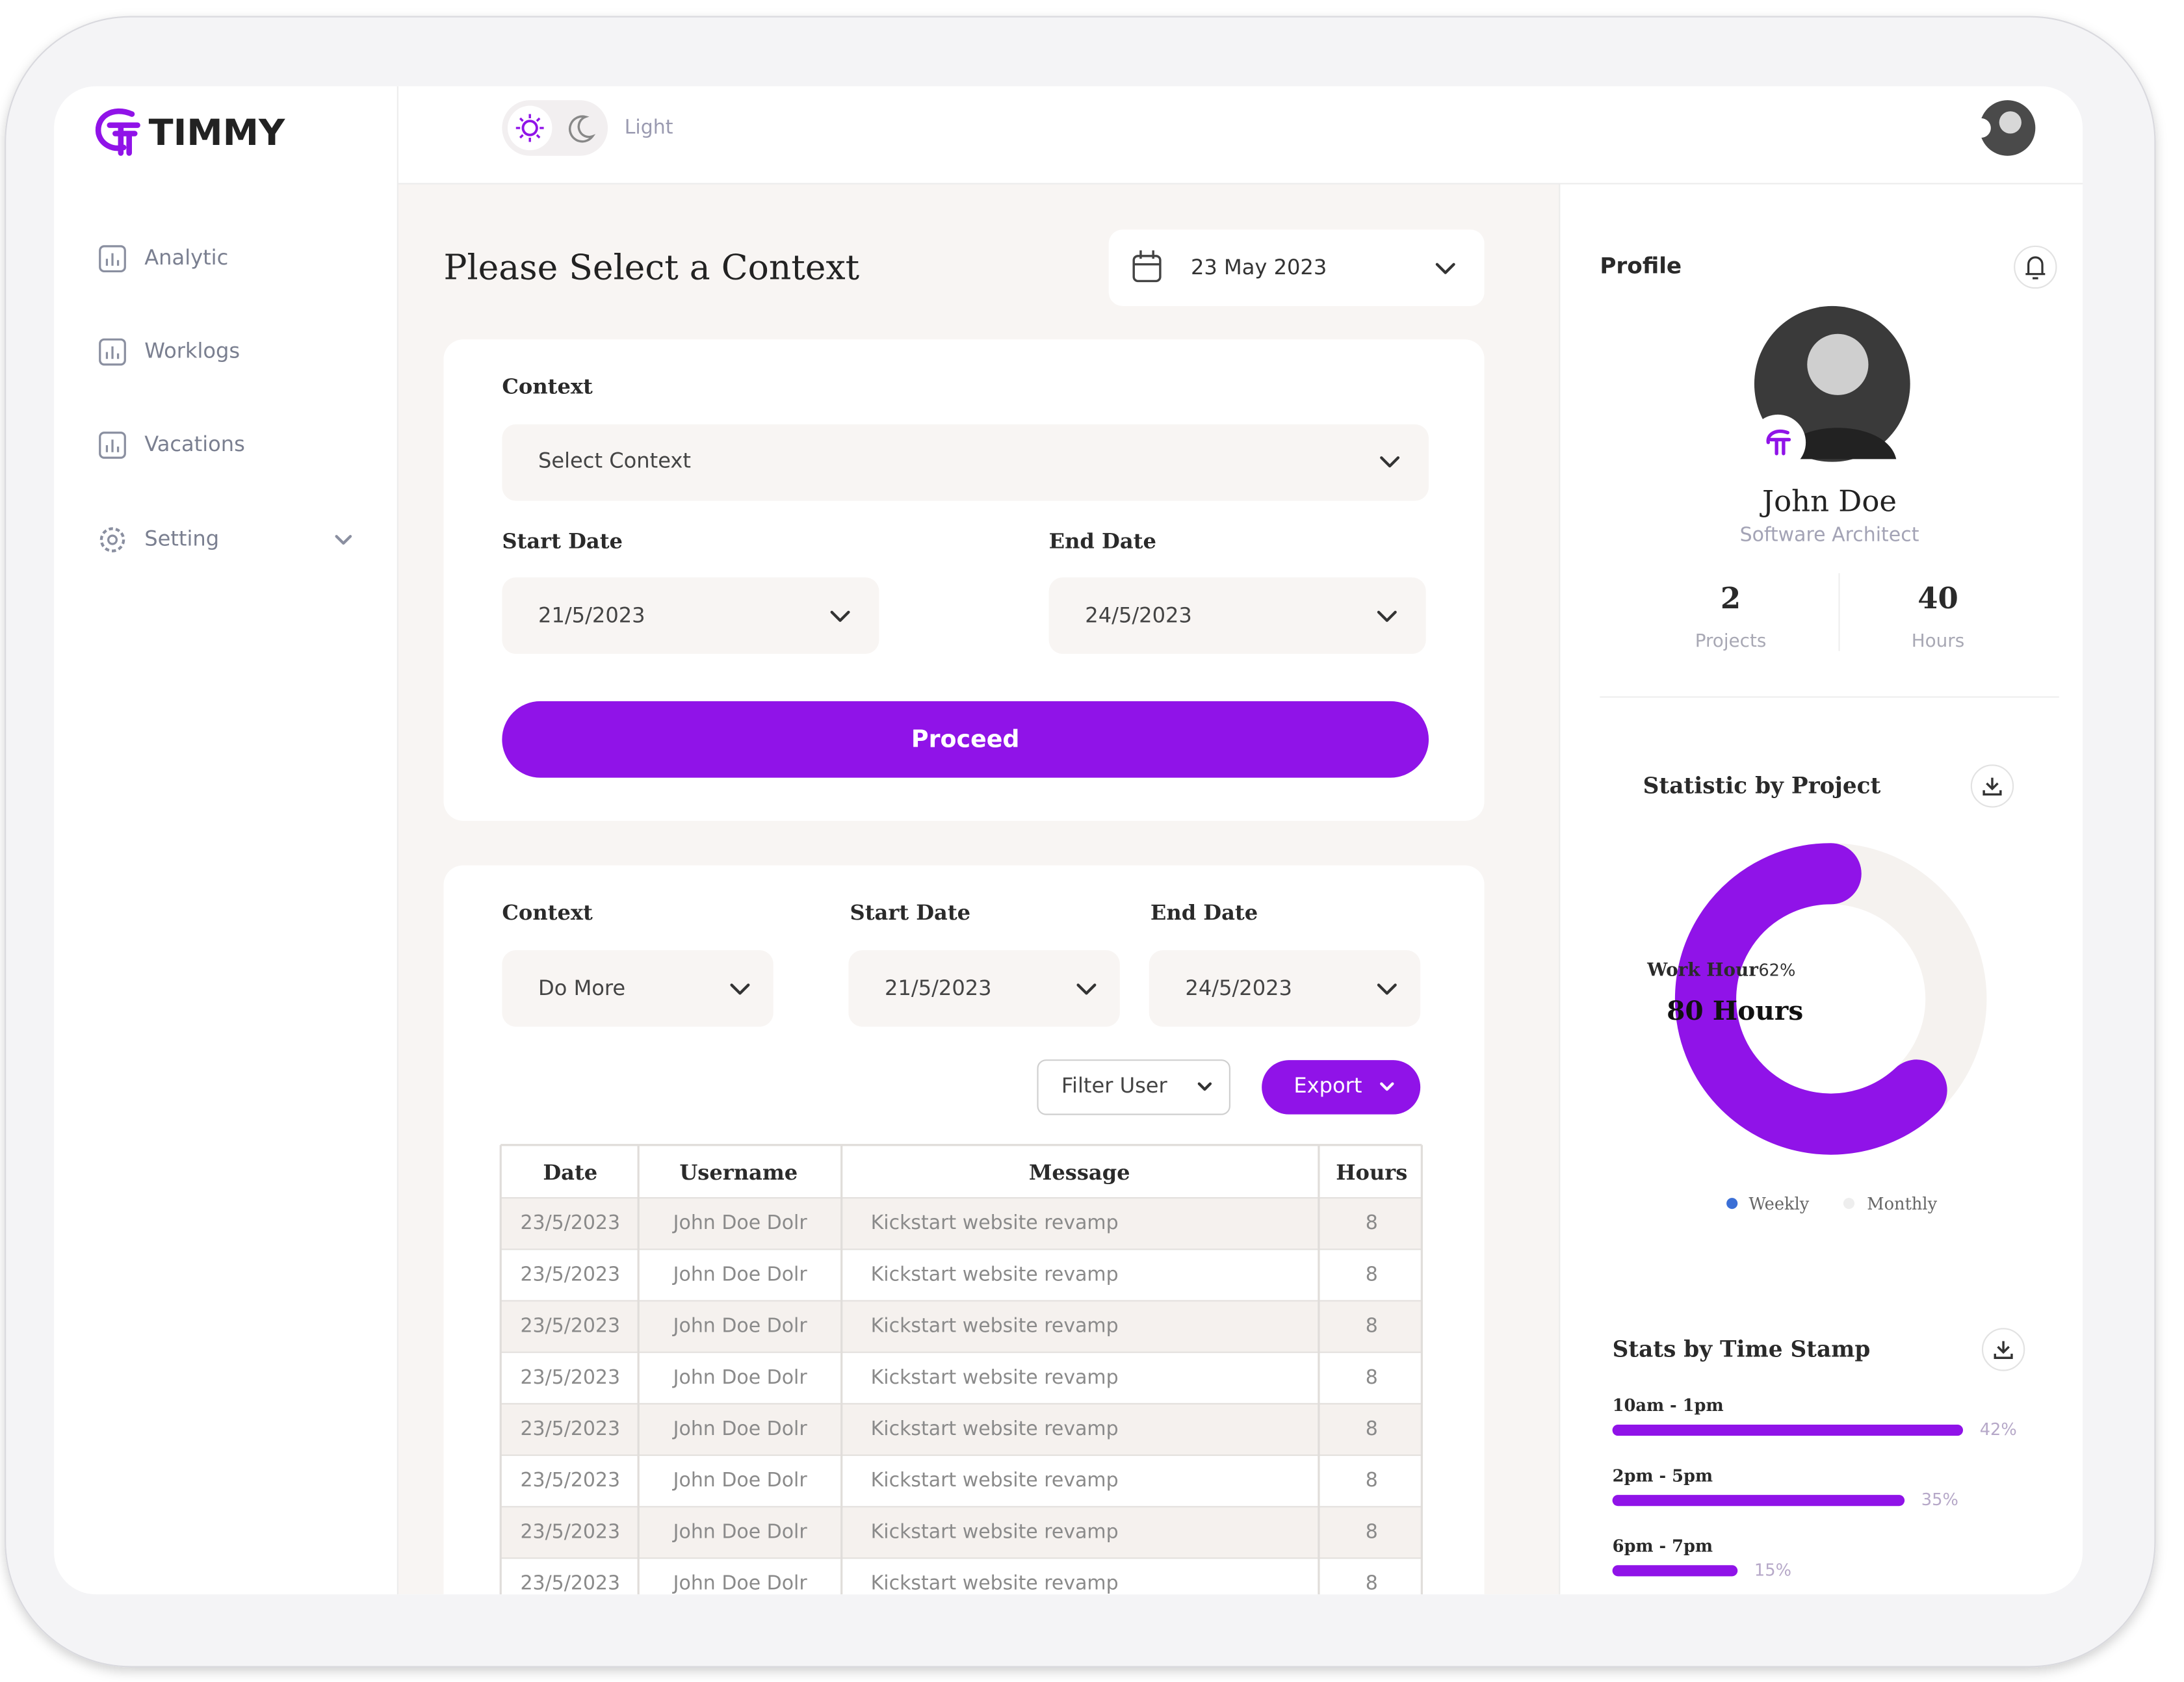 The width and height of the screenshot is (2184, 1682). Describe the element at coordinates (1778, 442) in the screenshot. I see `badge-logo` at that location.